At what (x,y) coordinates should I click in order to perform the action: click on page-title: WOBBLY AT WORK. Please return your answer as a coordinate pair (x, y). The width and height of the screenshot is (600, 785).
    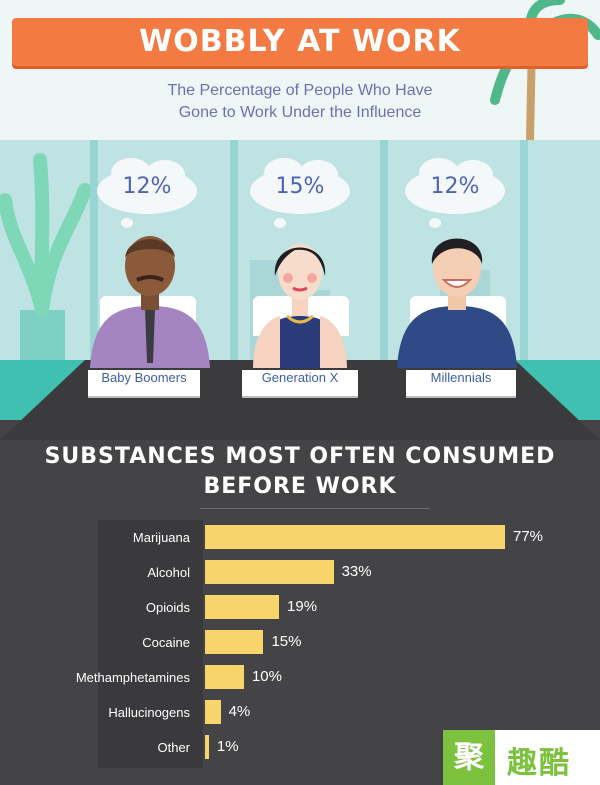
    Looking at the image, I should click on (300, 41).